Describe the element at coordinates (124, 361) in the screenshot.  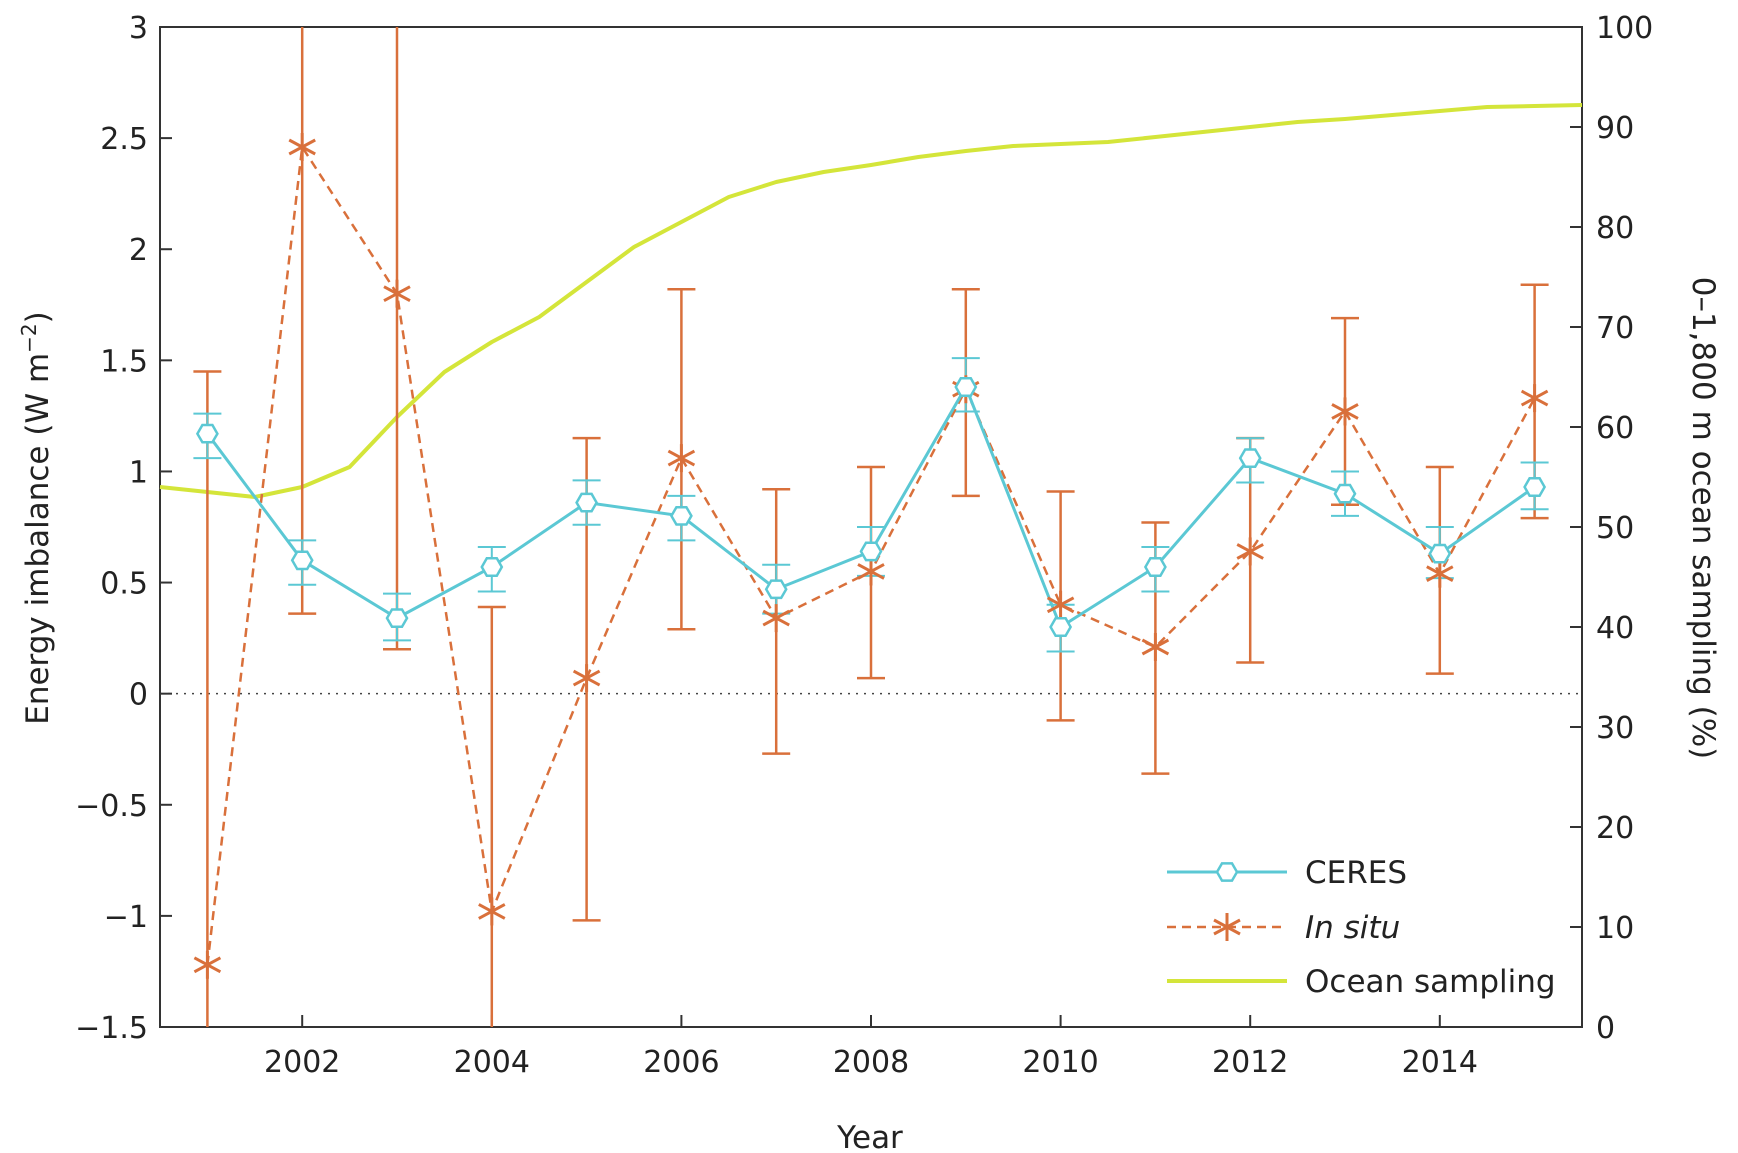
I see `y-tick-label: 1.5` at that location.